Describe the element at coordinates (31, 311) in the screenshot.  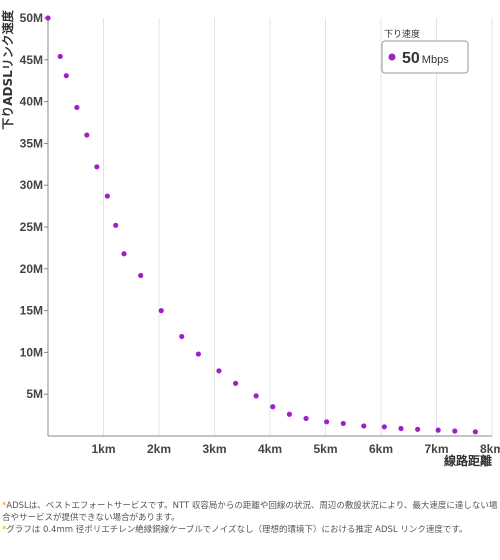
I see `y-tick-label: 15M` at that location.